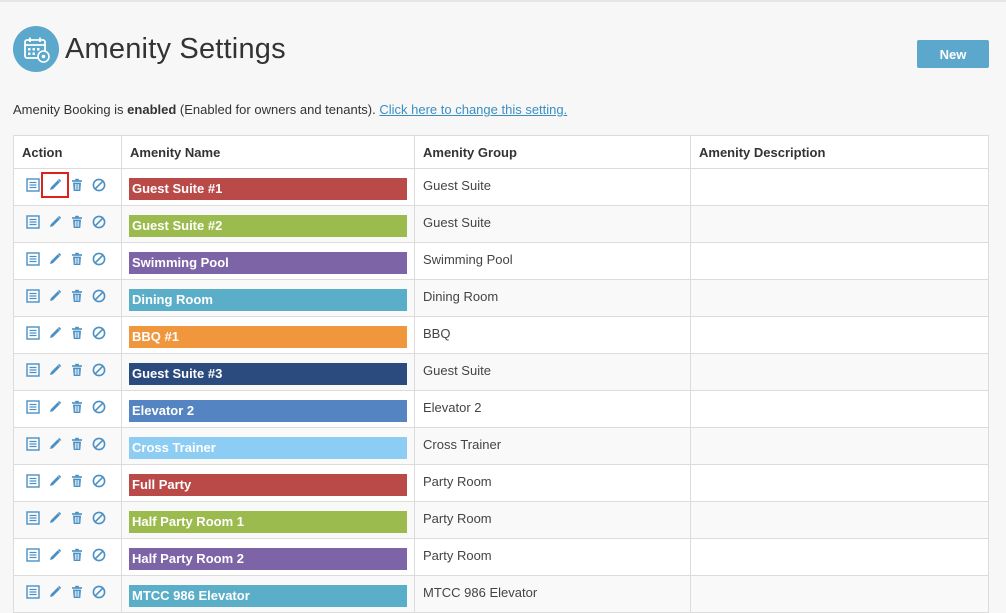  I want to click on list-icon, so click(33, 407).